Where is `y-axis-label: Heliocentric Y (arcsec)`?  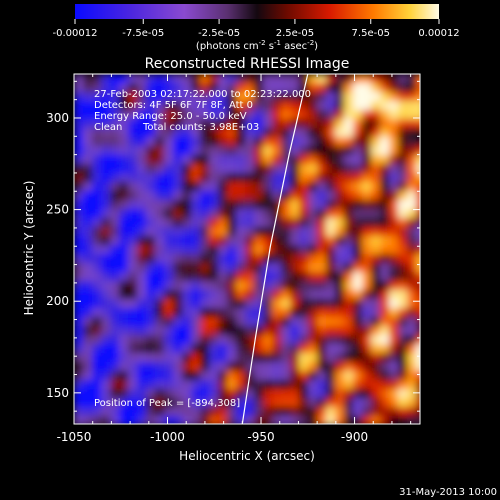 y-axis-label: Heliocentric Y (arcsec) is located at coordinates (29, 248).